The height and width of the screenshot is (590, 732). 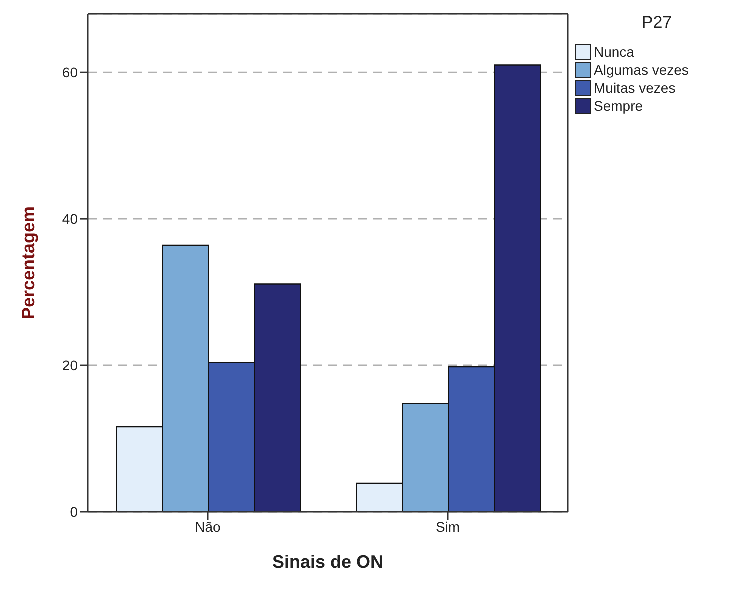 What do you see at coordinates (657, 23) in the screenshot?
I see `legend-title: P27` at bounding box center [657, 23].